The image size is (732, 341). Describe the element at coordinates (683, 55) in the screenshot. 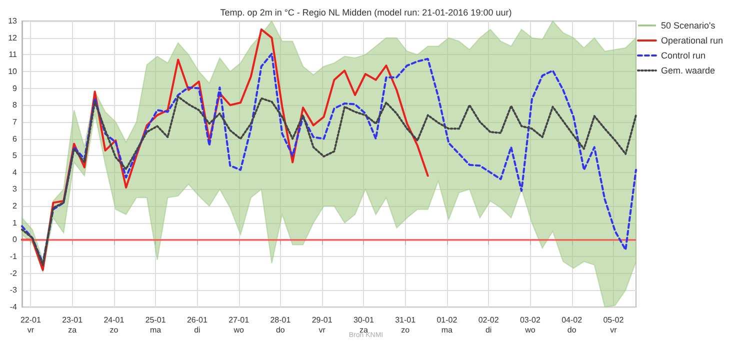

I see `legend-label: Control run` at that location.